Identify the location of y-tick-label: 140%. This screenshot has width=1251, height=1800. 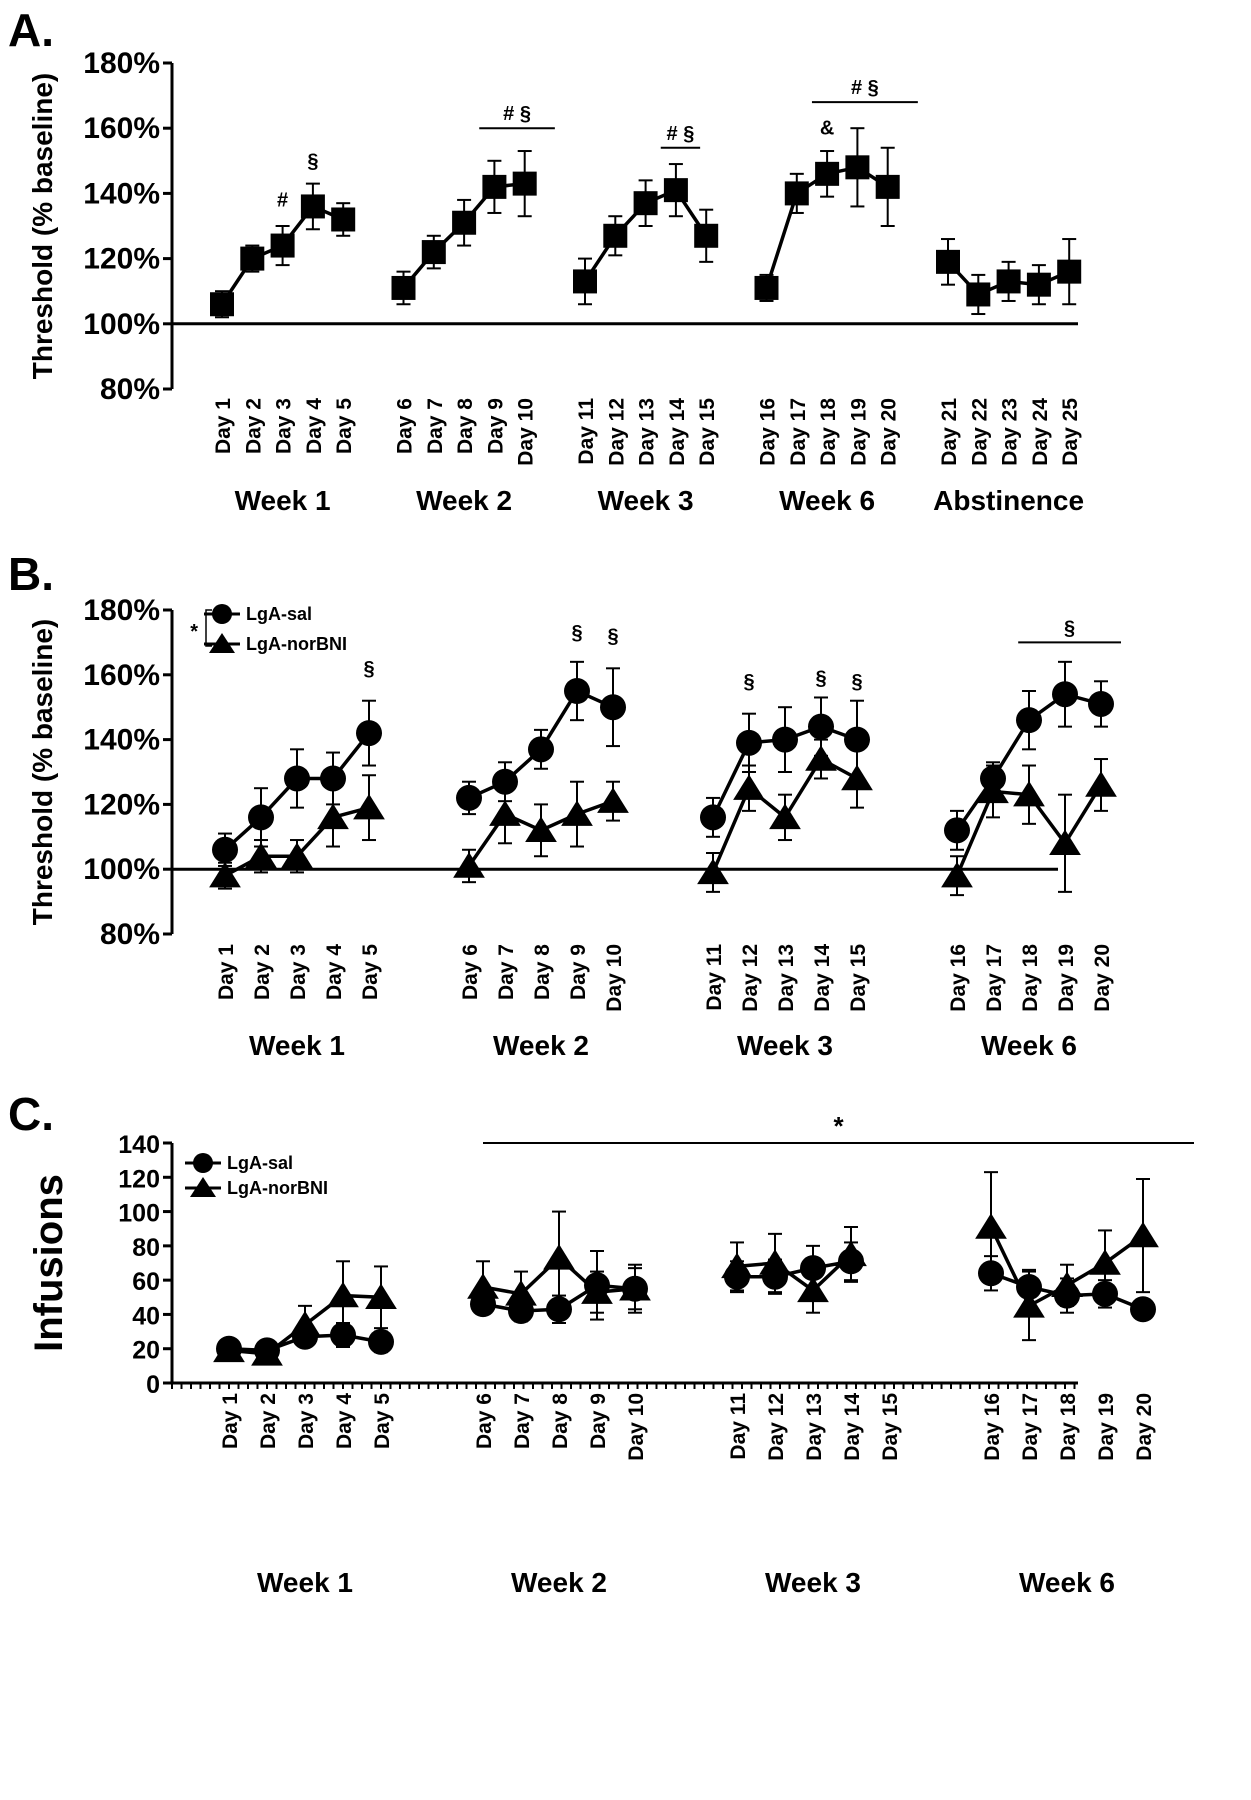
(121, 193).